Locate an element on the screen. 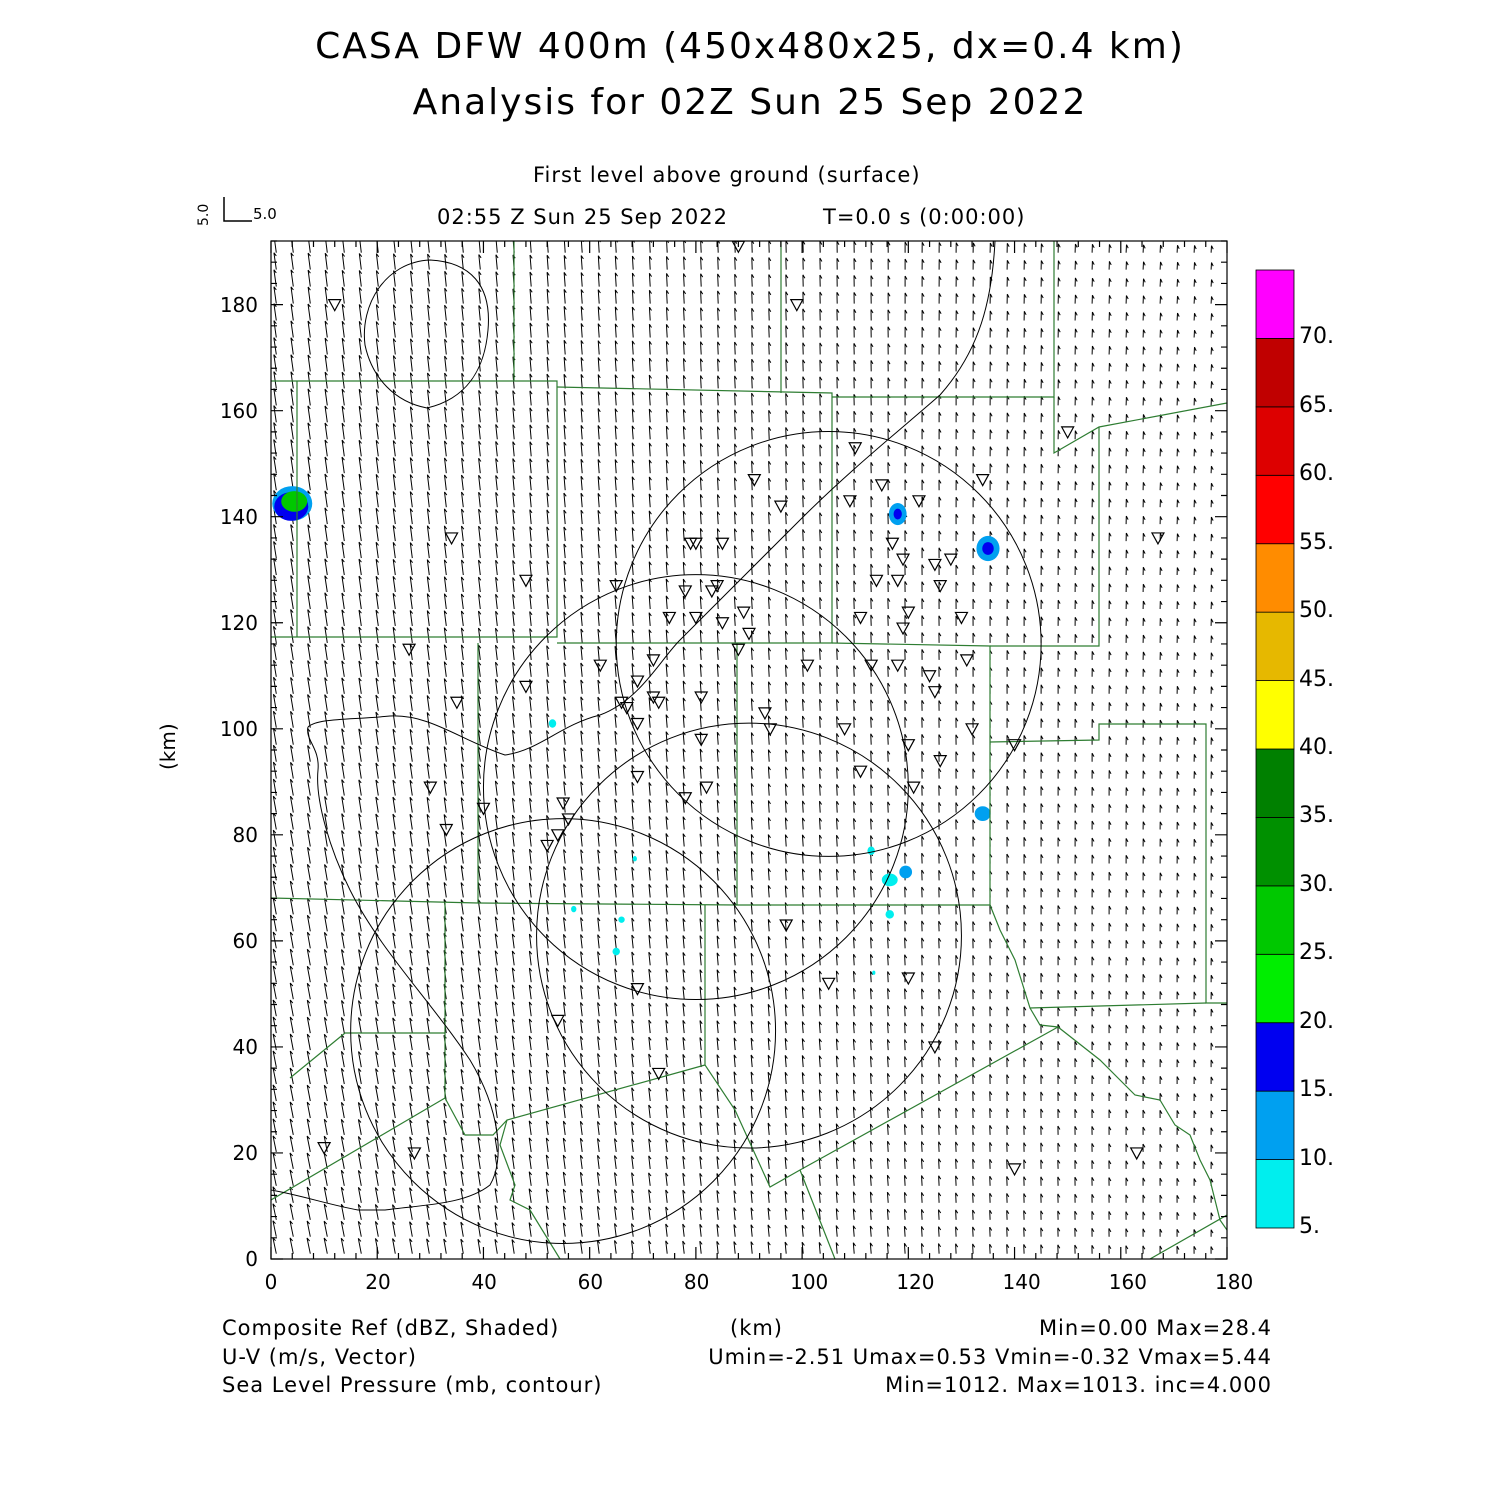 The height and width of the screenshot is (1500, 1500). colorbar-label: 20. is located at coordinates (1316, 1021).